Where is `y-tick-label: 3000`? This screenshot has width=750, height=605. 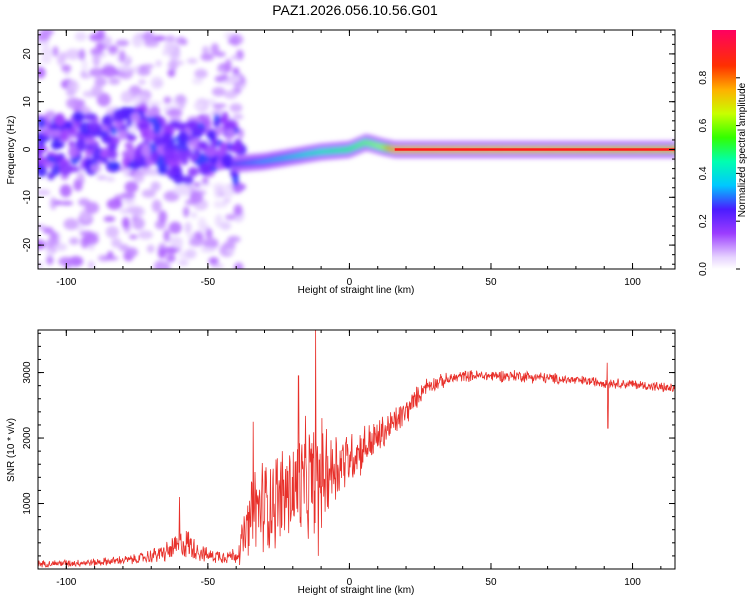 y-tick-label: 3000 is located at coordinates (27, 372).